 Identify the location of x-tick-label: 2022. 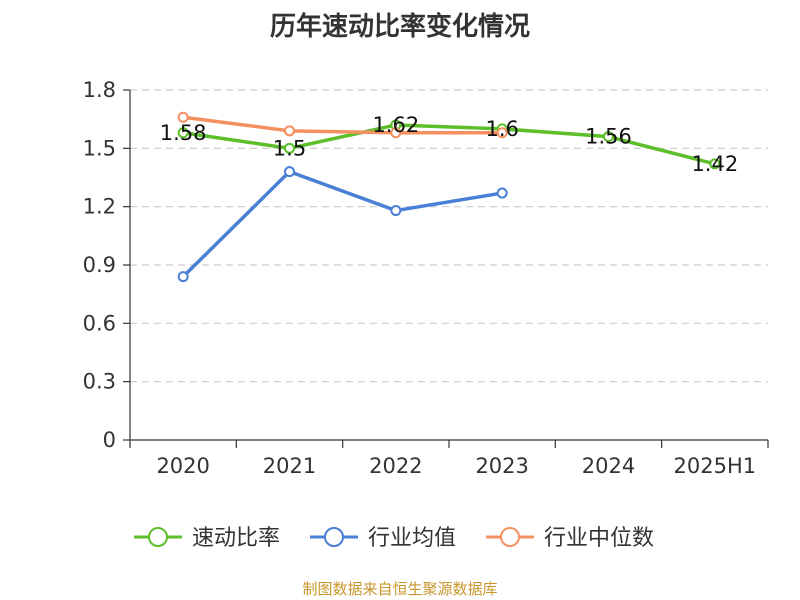
(395, 466).